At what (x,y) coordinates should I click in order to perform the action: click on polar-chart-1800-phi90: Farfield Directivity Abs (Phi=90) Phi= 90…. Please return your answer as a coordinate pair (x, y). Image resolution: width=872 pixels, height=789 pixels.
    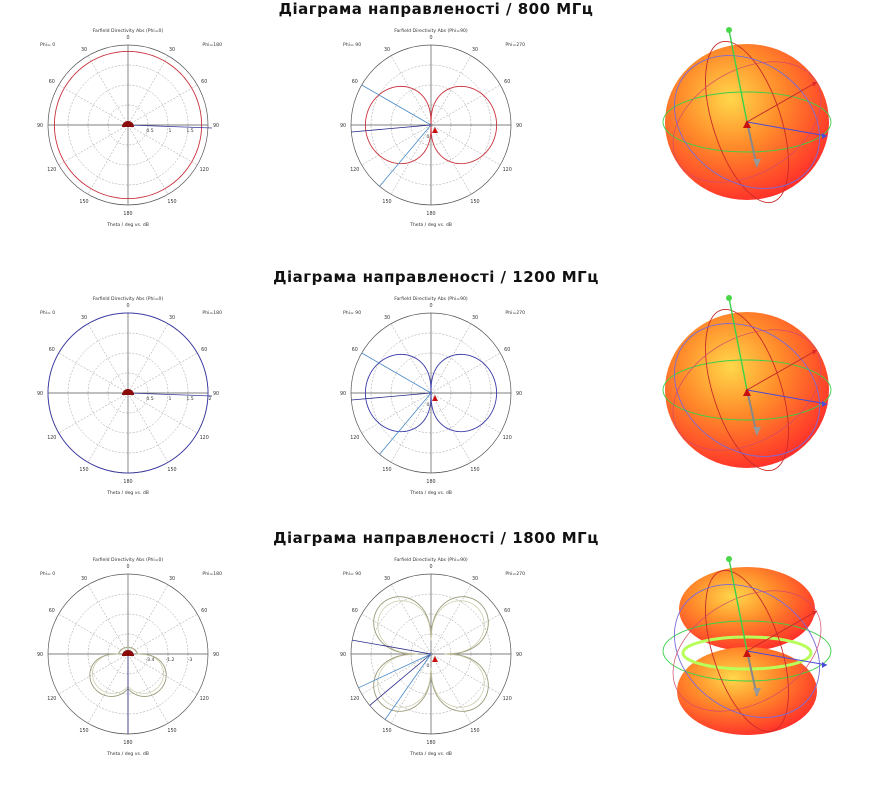
    Looking at the image, I should click on (432, 657).